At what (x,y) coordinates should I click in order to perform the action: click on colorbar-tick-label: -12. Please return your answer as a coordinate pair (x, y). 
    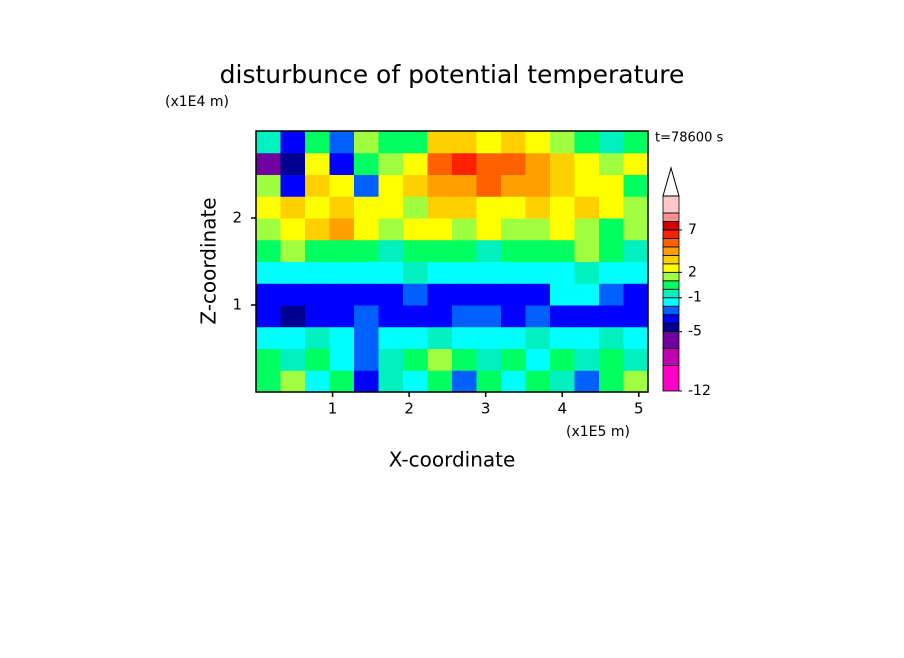
    Looking at the image, I should click on (699, 391).